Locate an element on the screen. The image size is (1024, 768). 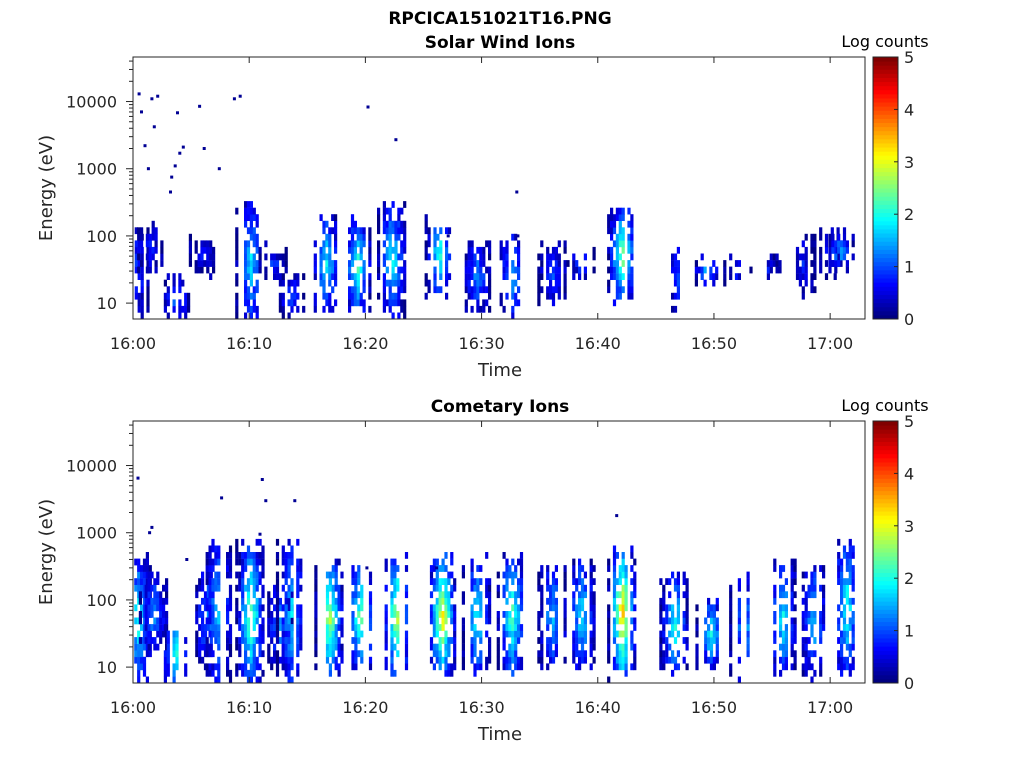
x-tick-label: 16:50 is located at coordinates (714, 707).